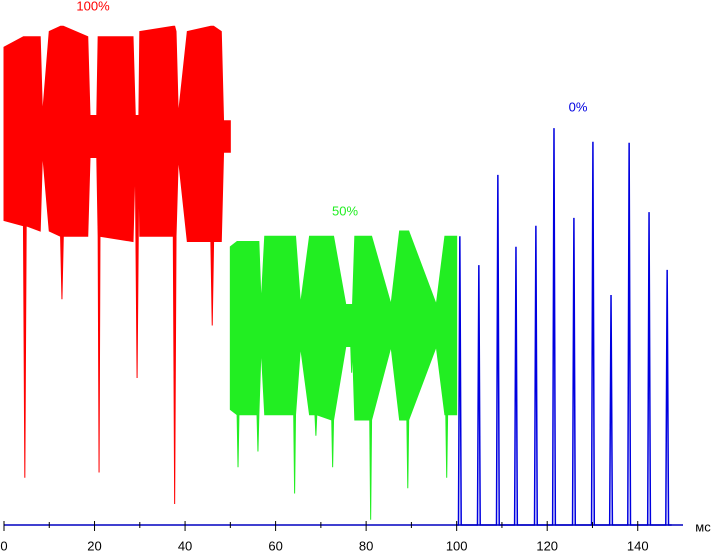 Image resolution: width=711 pixels, height=554 pixels. What do you see at coordinates (93, 6) in the screenshot?
I see `series-label: 100%` at bounding box center [93, 6].